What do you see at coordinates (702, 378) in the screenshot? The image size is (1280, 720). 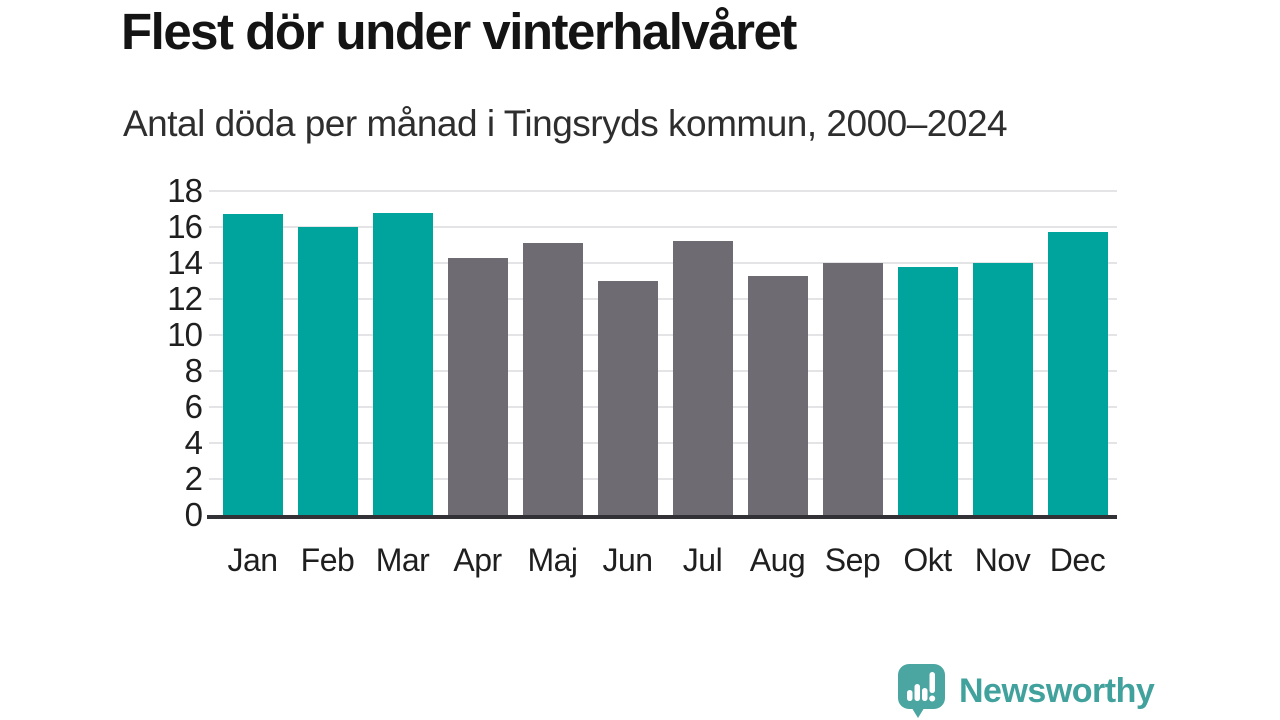 I see `bar-jul` at bounding box center [702, 378].